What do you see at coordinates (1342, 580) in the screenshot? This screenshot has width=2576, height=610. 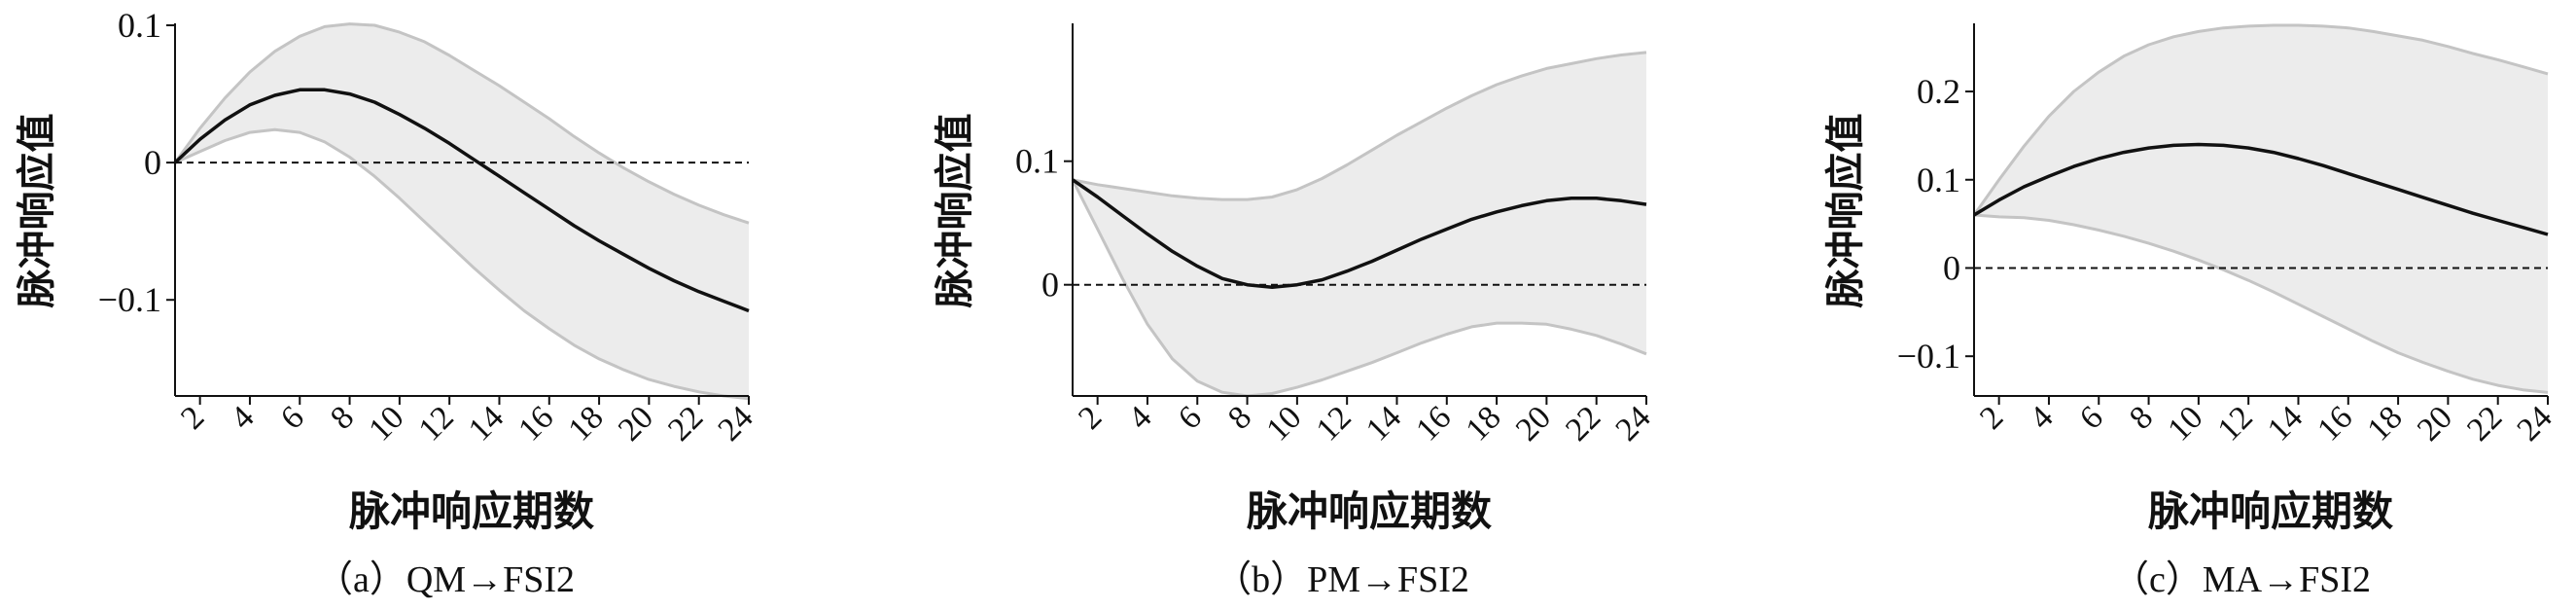 I see `panel-caption: （b）PM→FSI2` at bounding box center [1342, 580].